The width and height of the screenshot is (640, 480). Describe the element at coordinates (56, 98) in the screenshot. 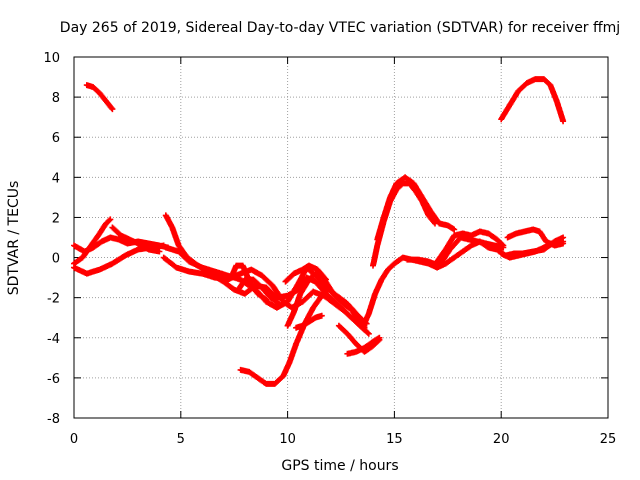

I see `y-tick-label: 8` at that location.